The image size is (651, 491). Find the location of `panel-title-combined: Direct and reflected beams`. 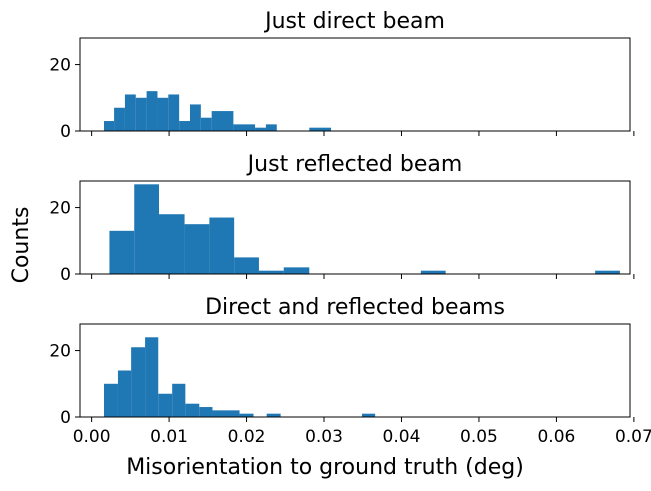

panel-title-combined: Direct and reflected beams is located at coordinates (355, 307).